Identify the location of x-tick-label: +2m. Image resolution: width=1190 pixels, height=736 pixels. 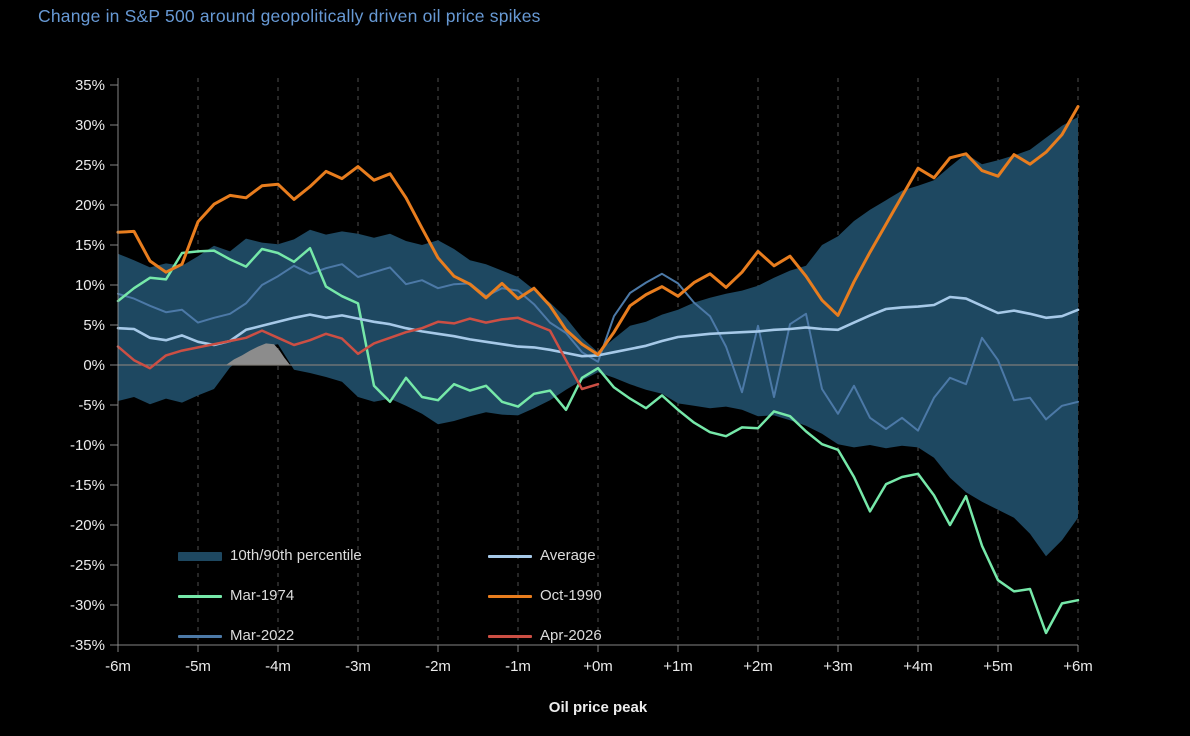
(758, 666).